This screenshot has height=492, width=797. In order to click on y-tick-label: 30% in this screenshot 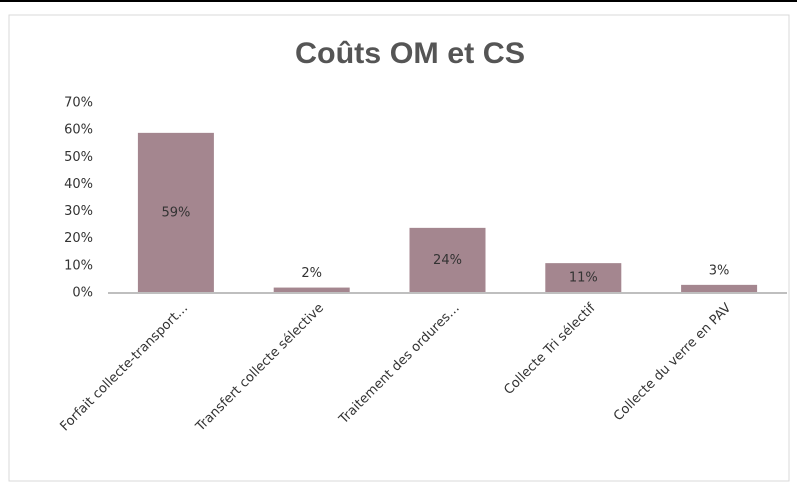, I will do `click(78, 211)`.